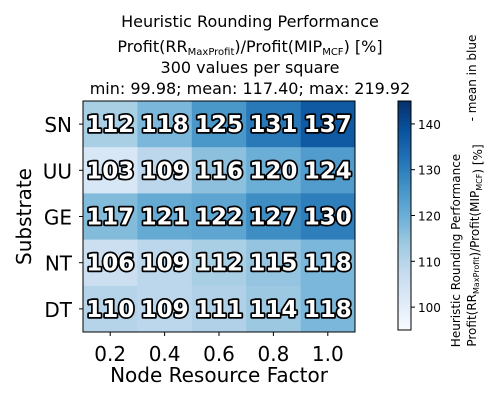 The image size is (500, 400). I want to click on colorbar-label-line-2: Profit(RRMaxProfit)/Profit(MIPMCF) [%], so click(475, 245).